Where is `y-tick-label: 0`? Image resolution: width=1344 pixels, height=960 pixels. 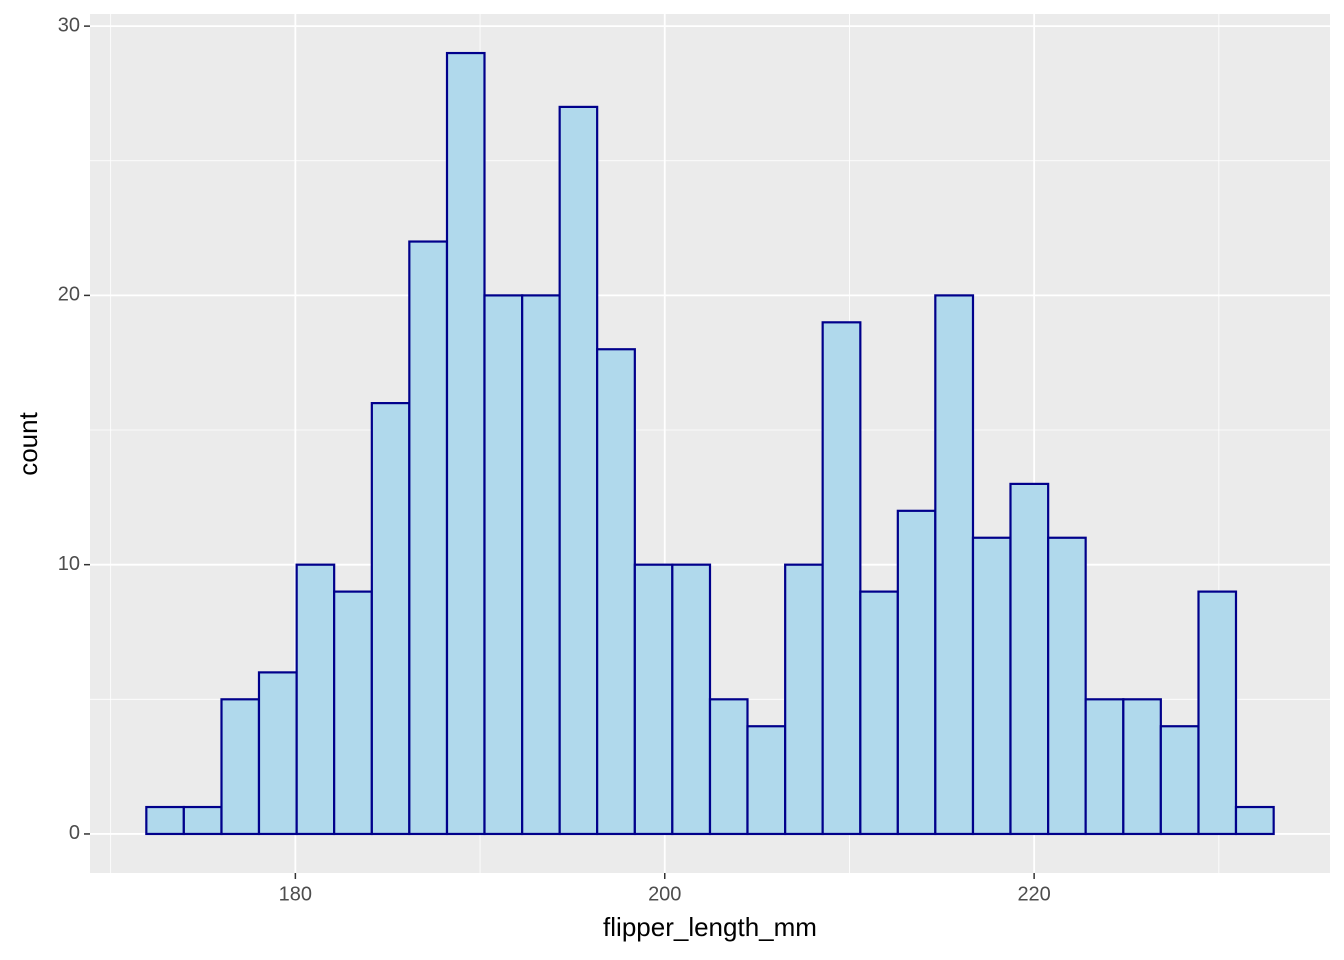 y-tick-label: 0 is located at coordinates (74, 833).